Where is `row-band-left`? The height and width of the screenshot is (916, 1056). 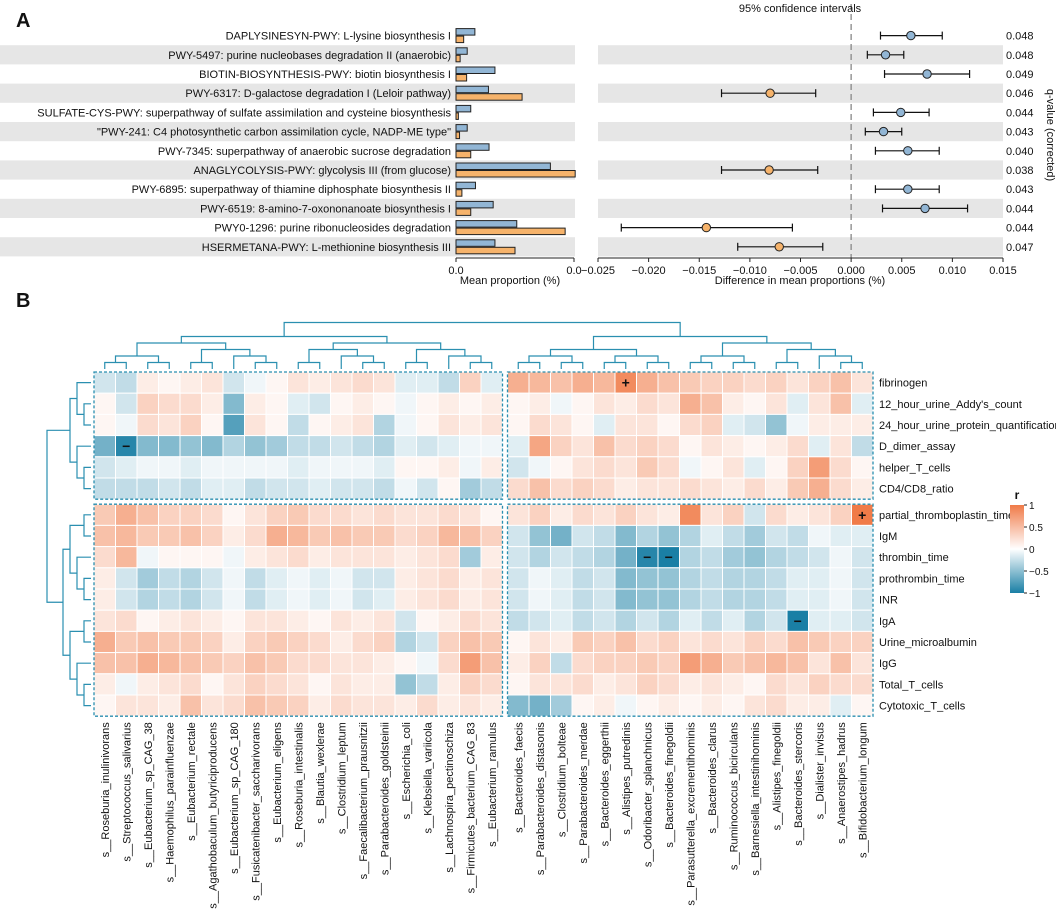
row-band-left is located at coordinates (287, 132).